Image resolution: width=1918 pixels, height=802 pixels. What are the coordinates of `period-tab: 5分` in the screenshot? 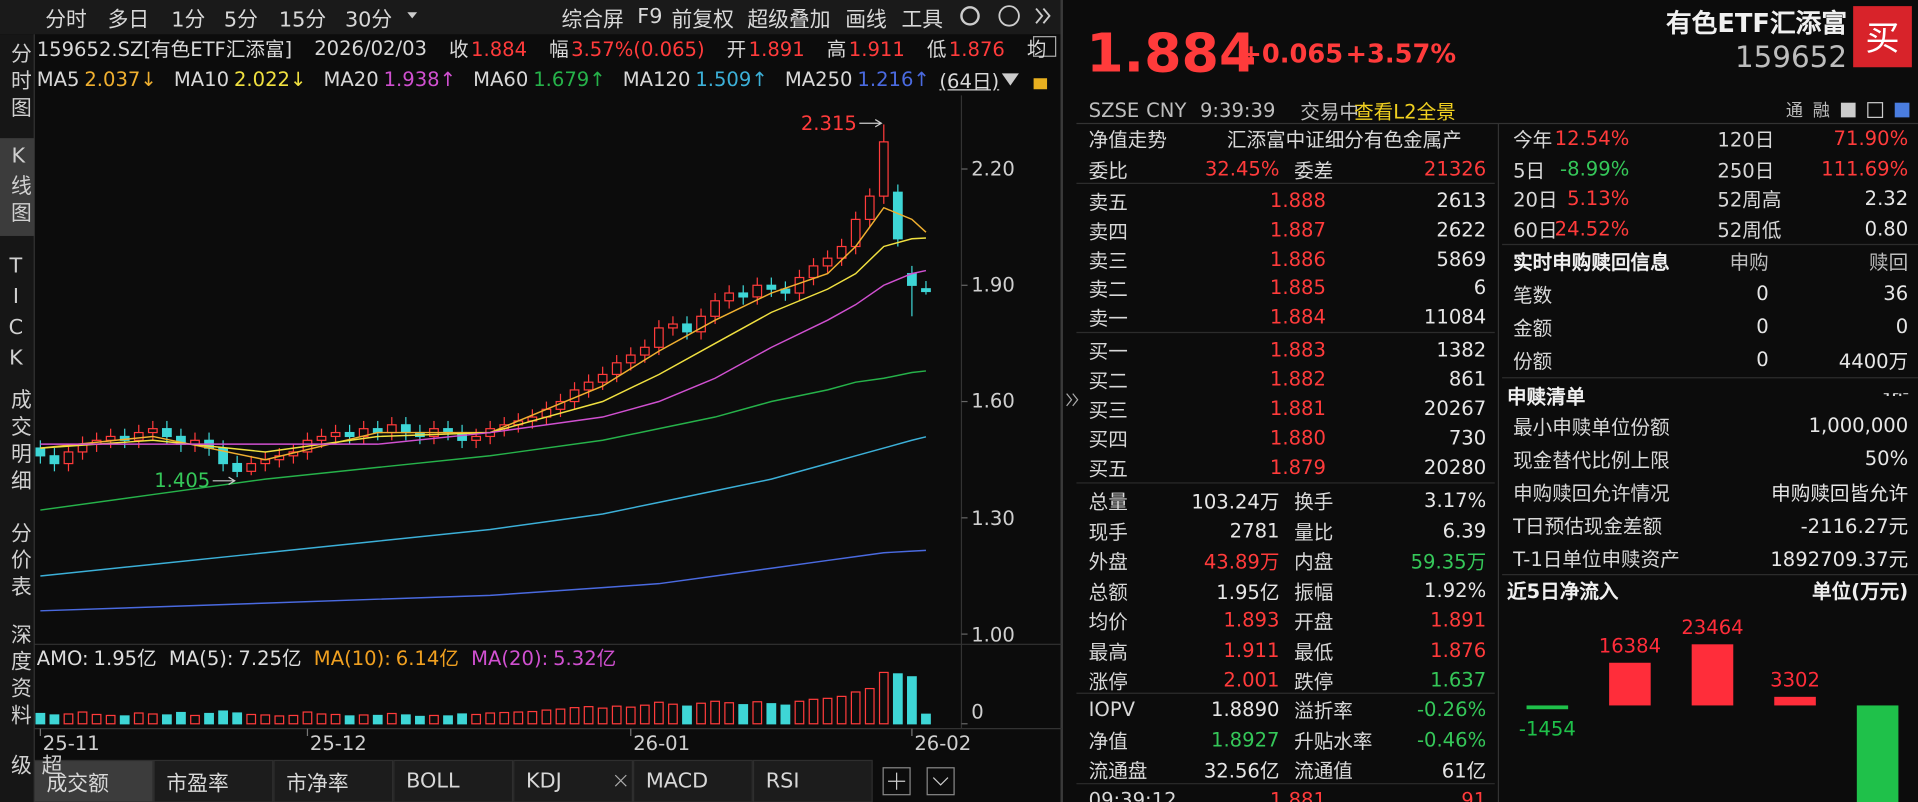 It's located at (240, 20).